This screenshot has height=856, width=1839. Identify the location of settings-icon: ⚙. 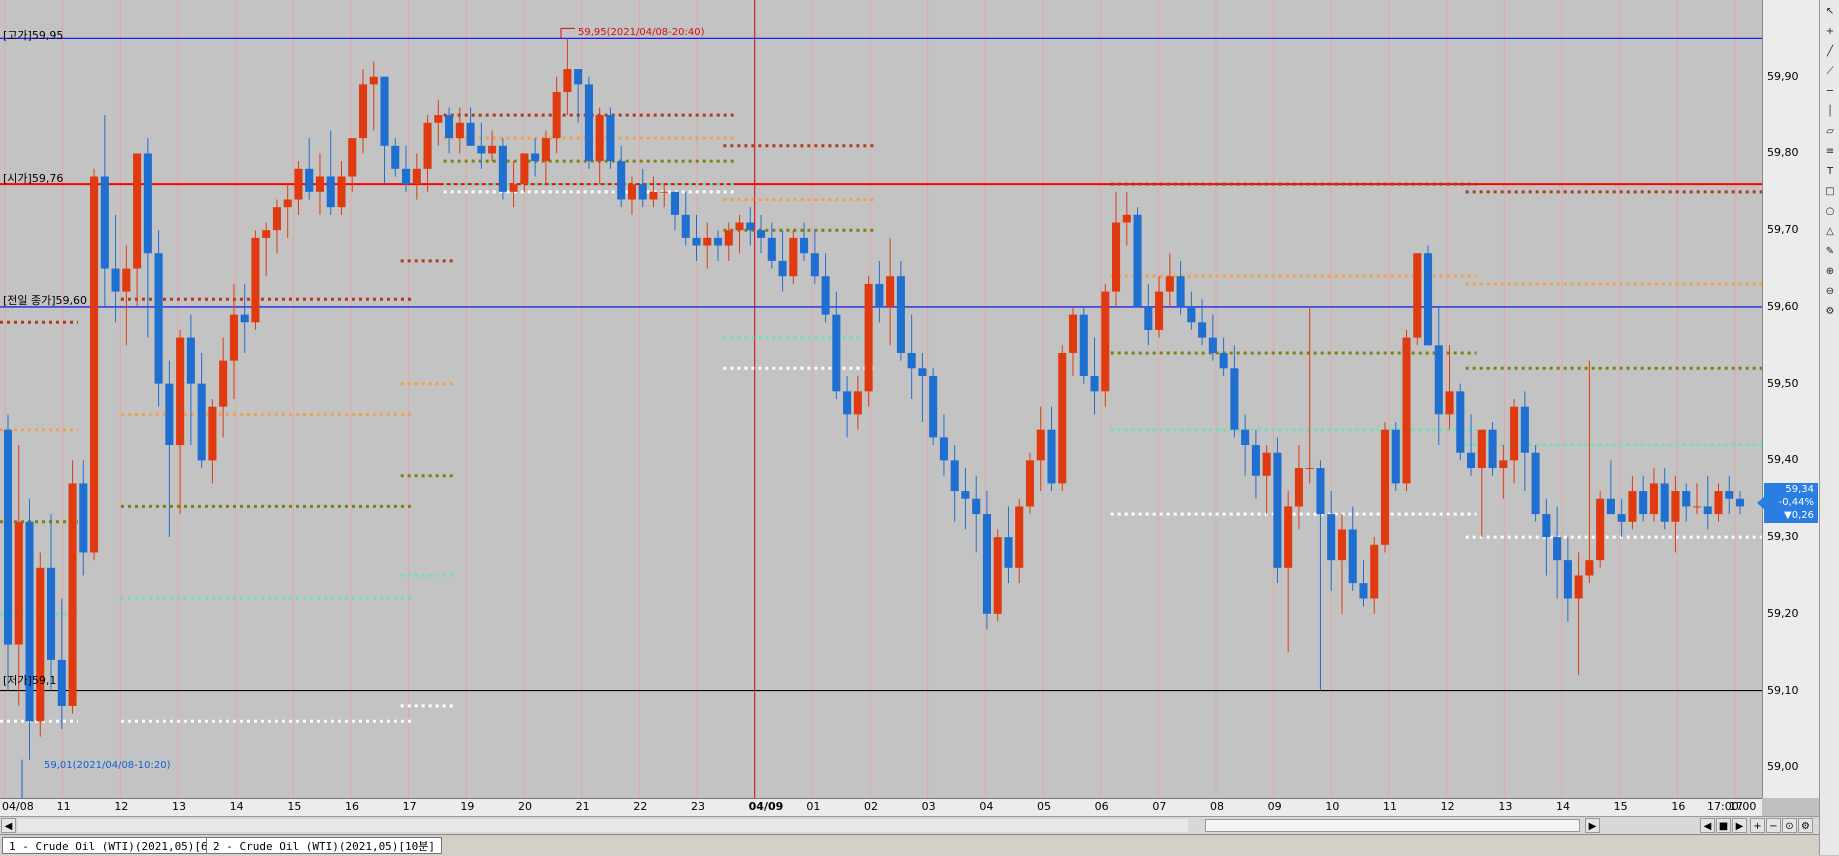
(1830, 311).